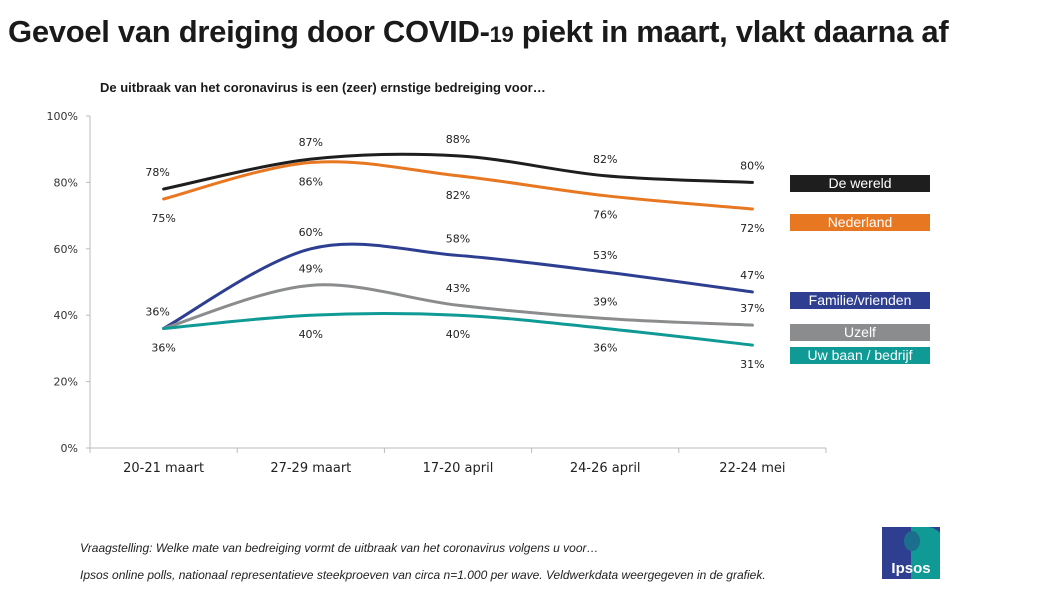 The image size is (1040, 599). What do you see at coordinates (66, 382) in the screenshot?
I see `y-tick-label: 20%` at bounding box center [66, 382].